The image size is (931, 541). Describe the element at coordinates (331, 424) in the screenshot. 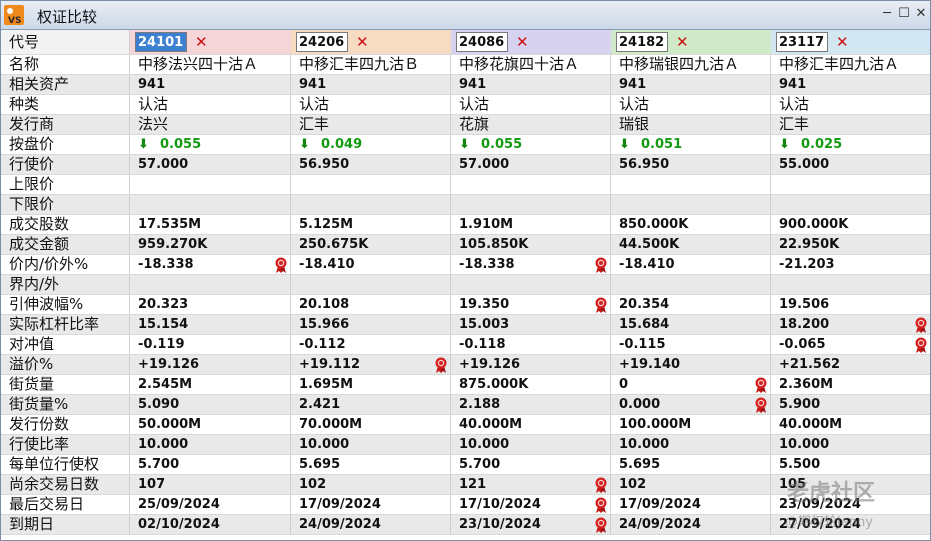

I see `cell-value: 70.000M` at that location.